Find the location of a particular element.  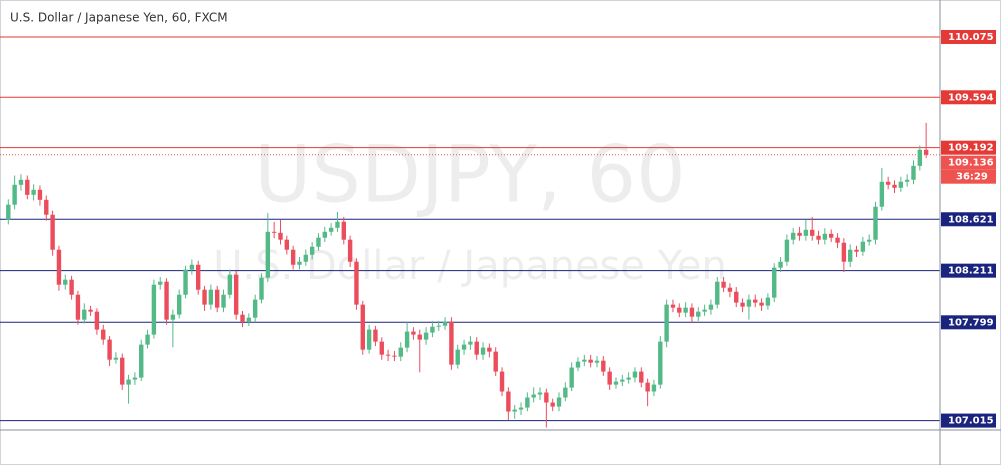

level-label: 108.211 is located at coordinates (971, 271).